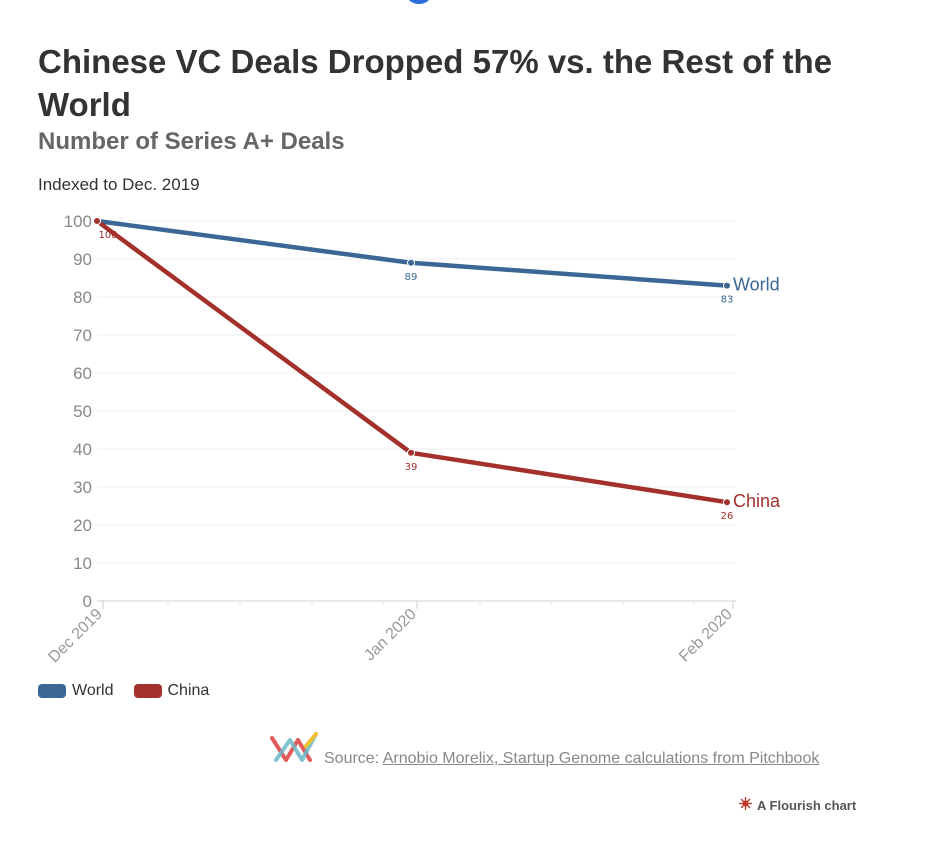 This screenshot has width=934, height=842. I want to click on series-end-label-world: World, so click(756, 285).